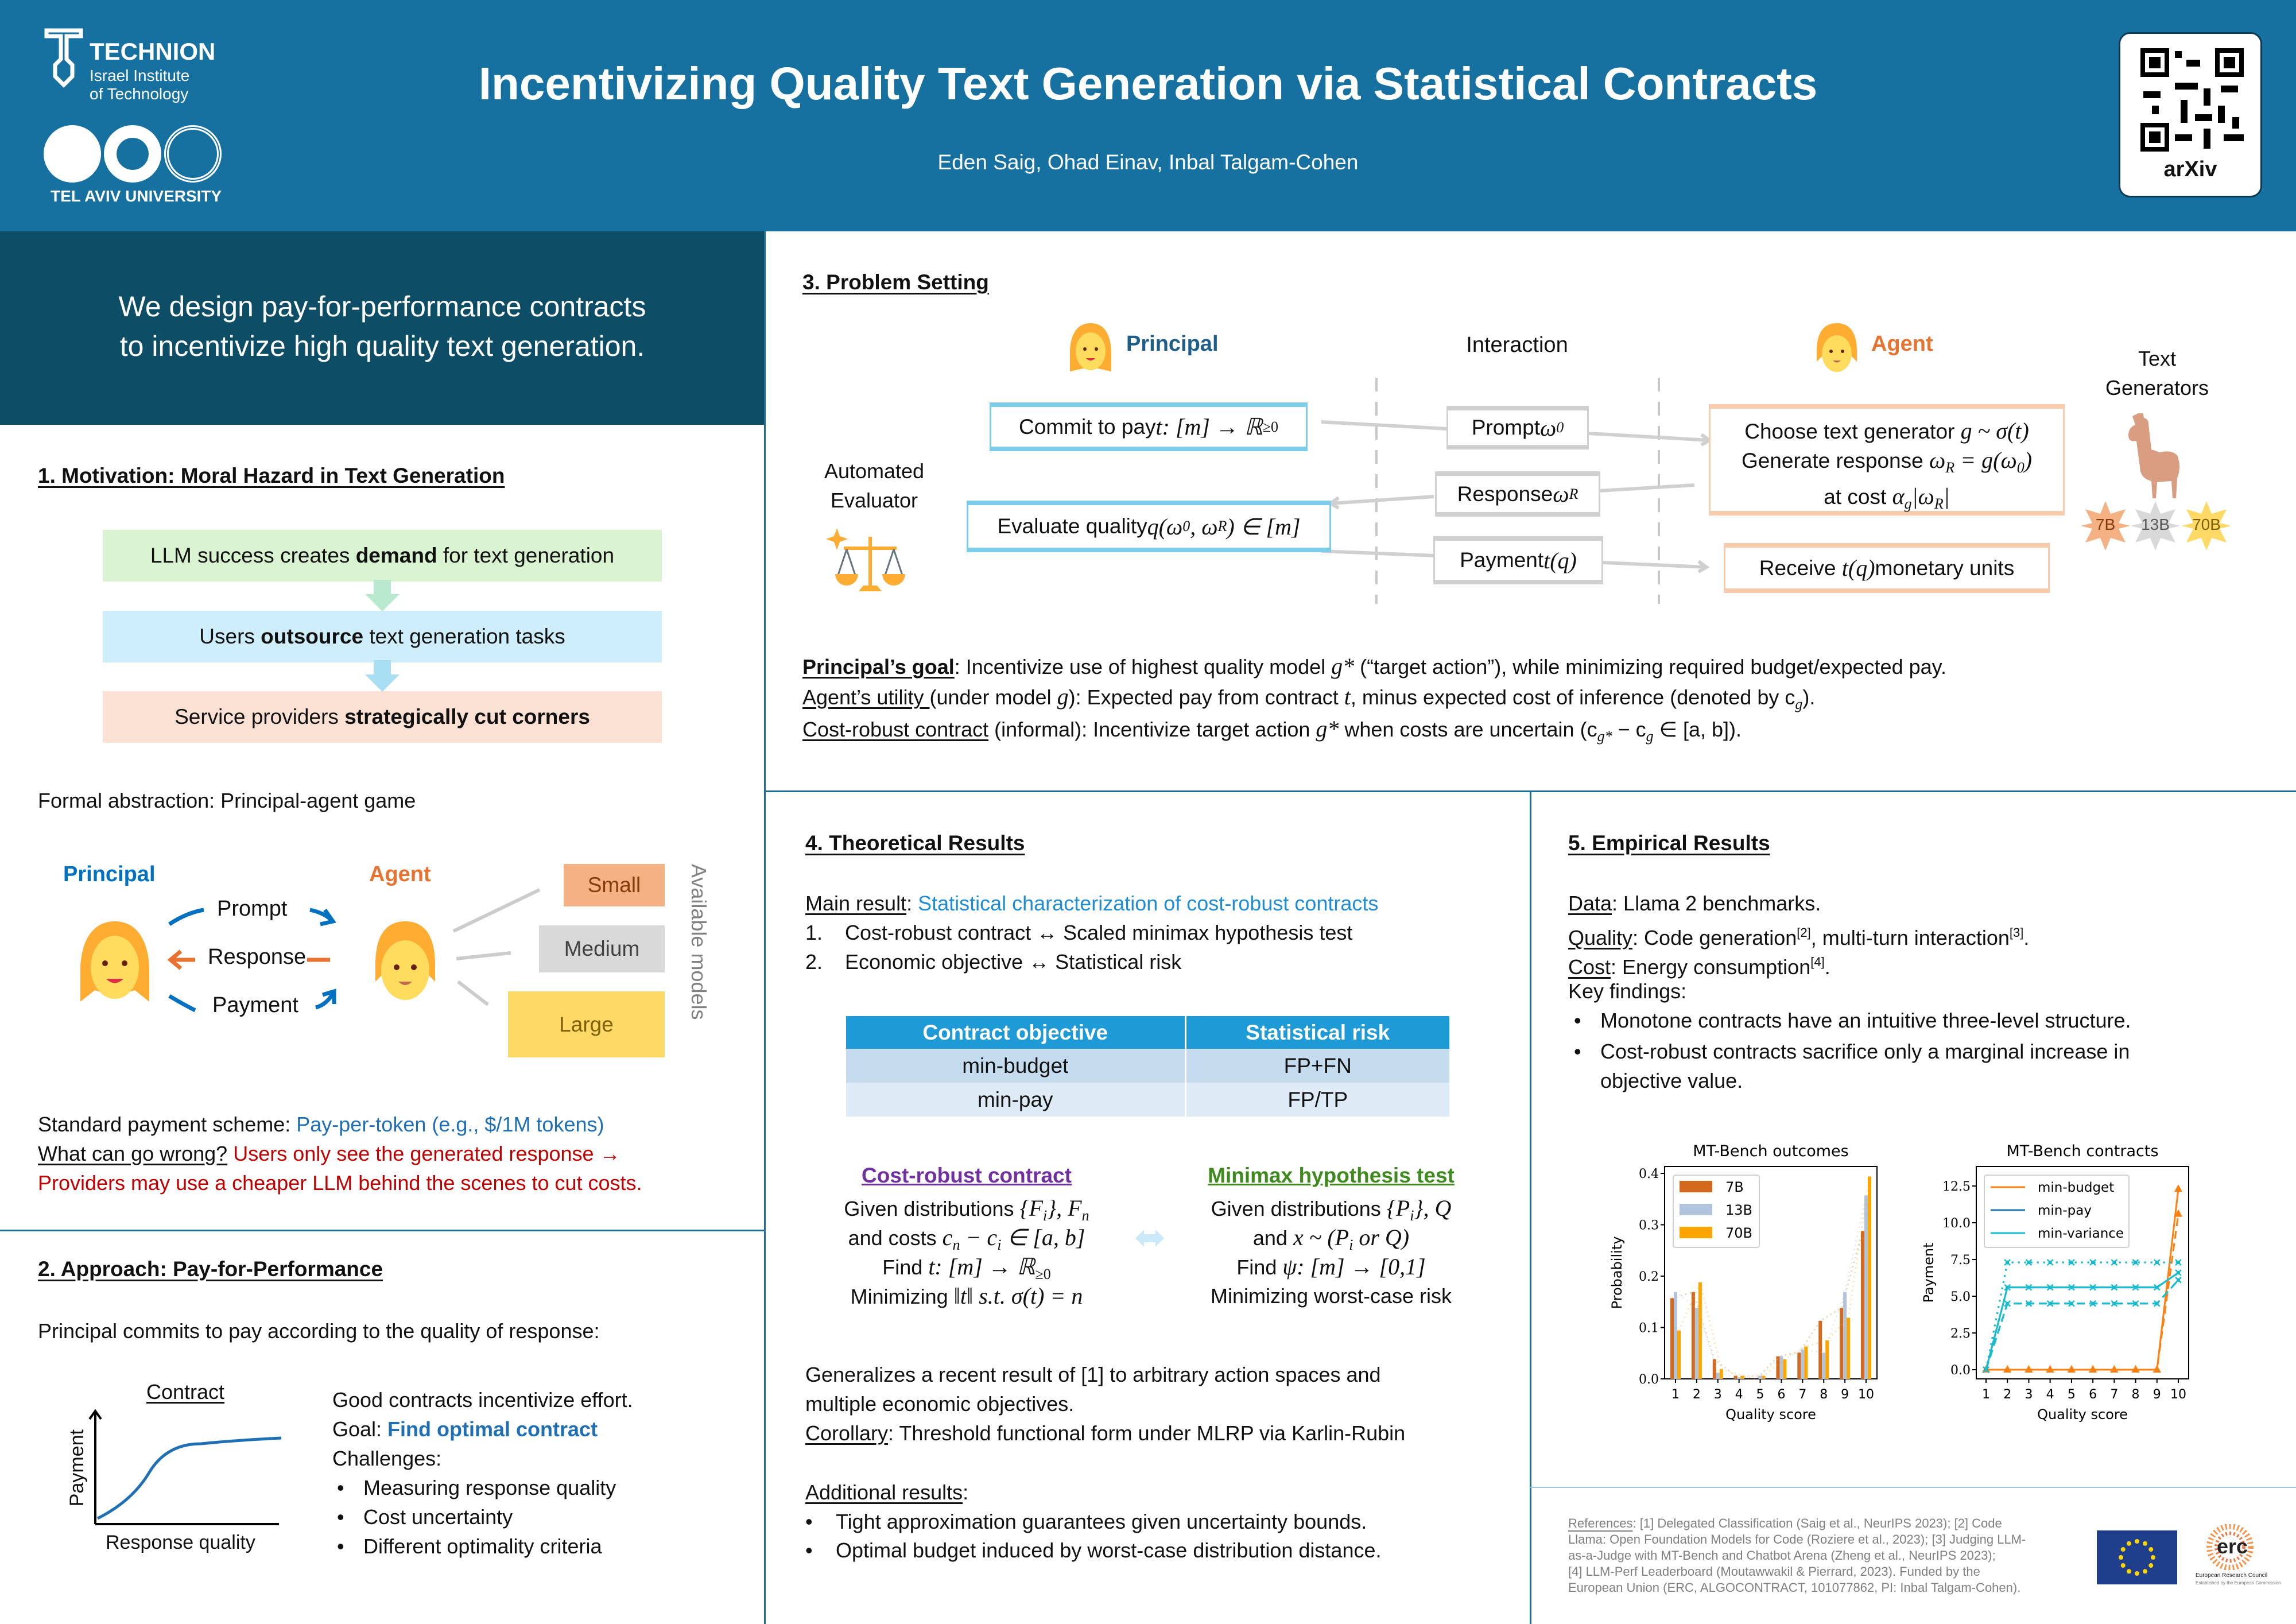  Describe the element at coordinates (1770, 1151) in the screenshot. I see `chart-title: MT-Bench outcomes` at that location.